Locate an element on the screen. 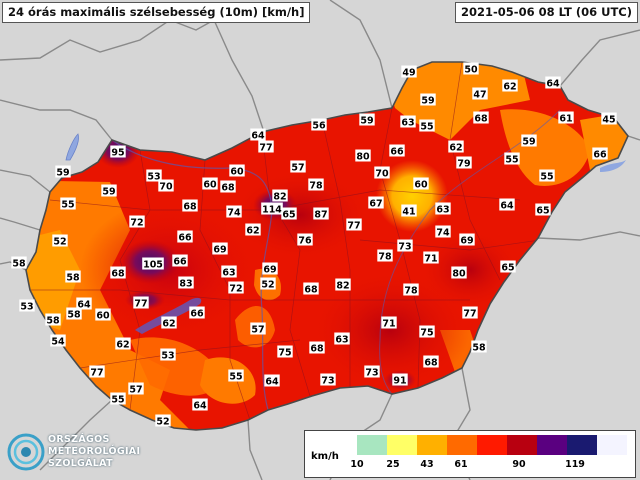  station-value: 64 is located at coordinates (200, 405).